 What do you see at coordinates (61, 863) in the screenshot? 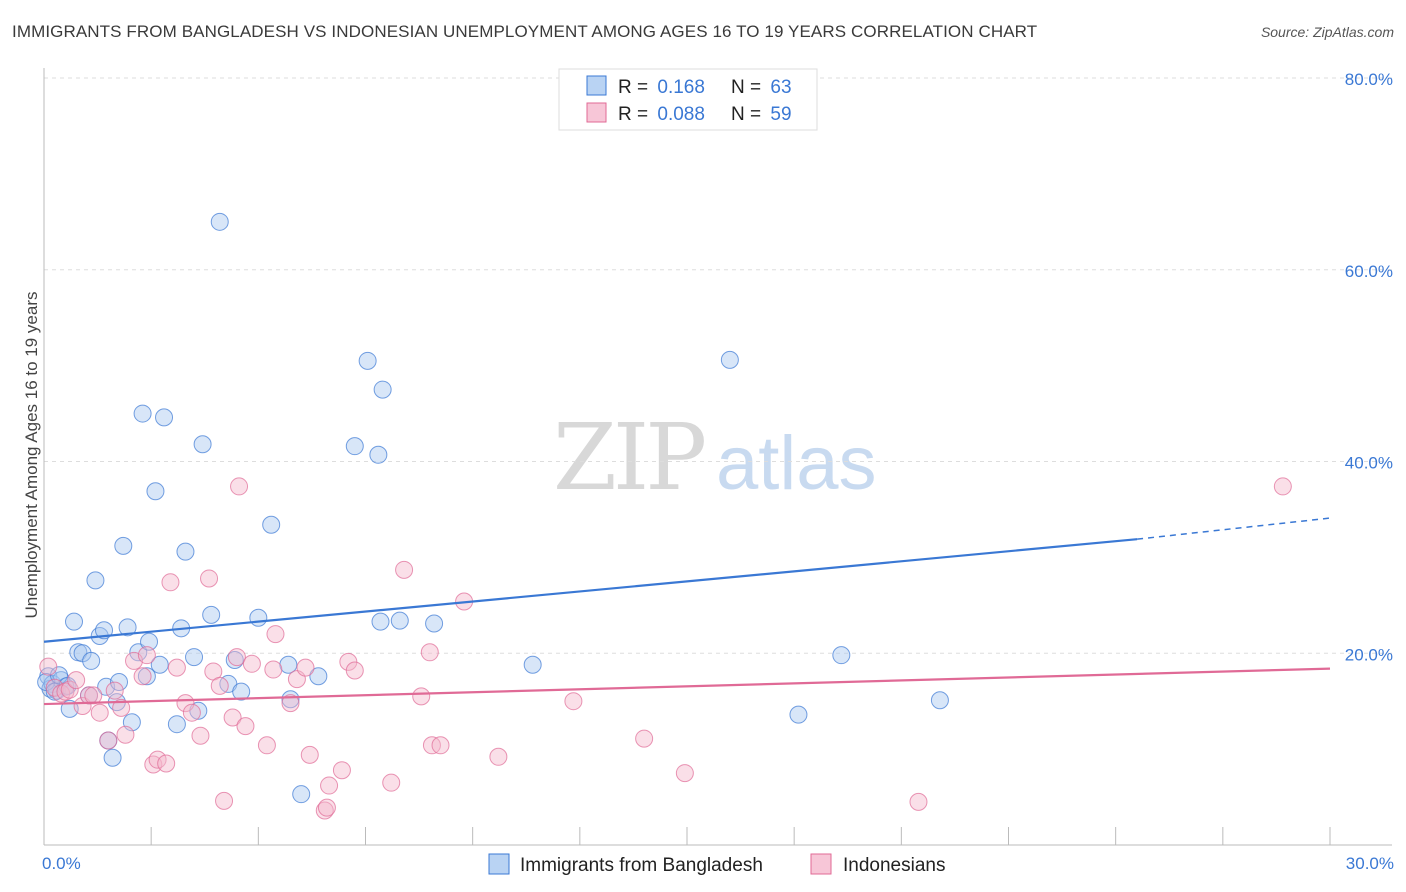
I see `x-tick-min: 0.0%` at bounding box center [61, 863].